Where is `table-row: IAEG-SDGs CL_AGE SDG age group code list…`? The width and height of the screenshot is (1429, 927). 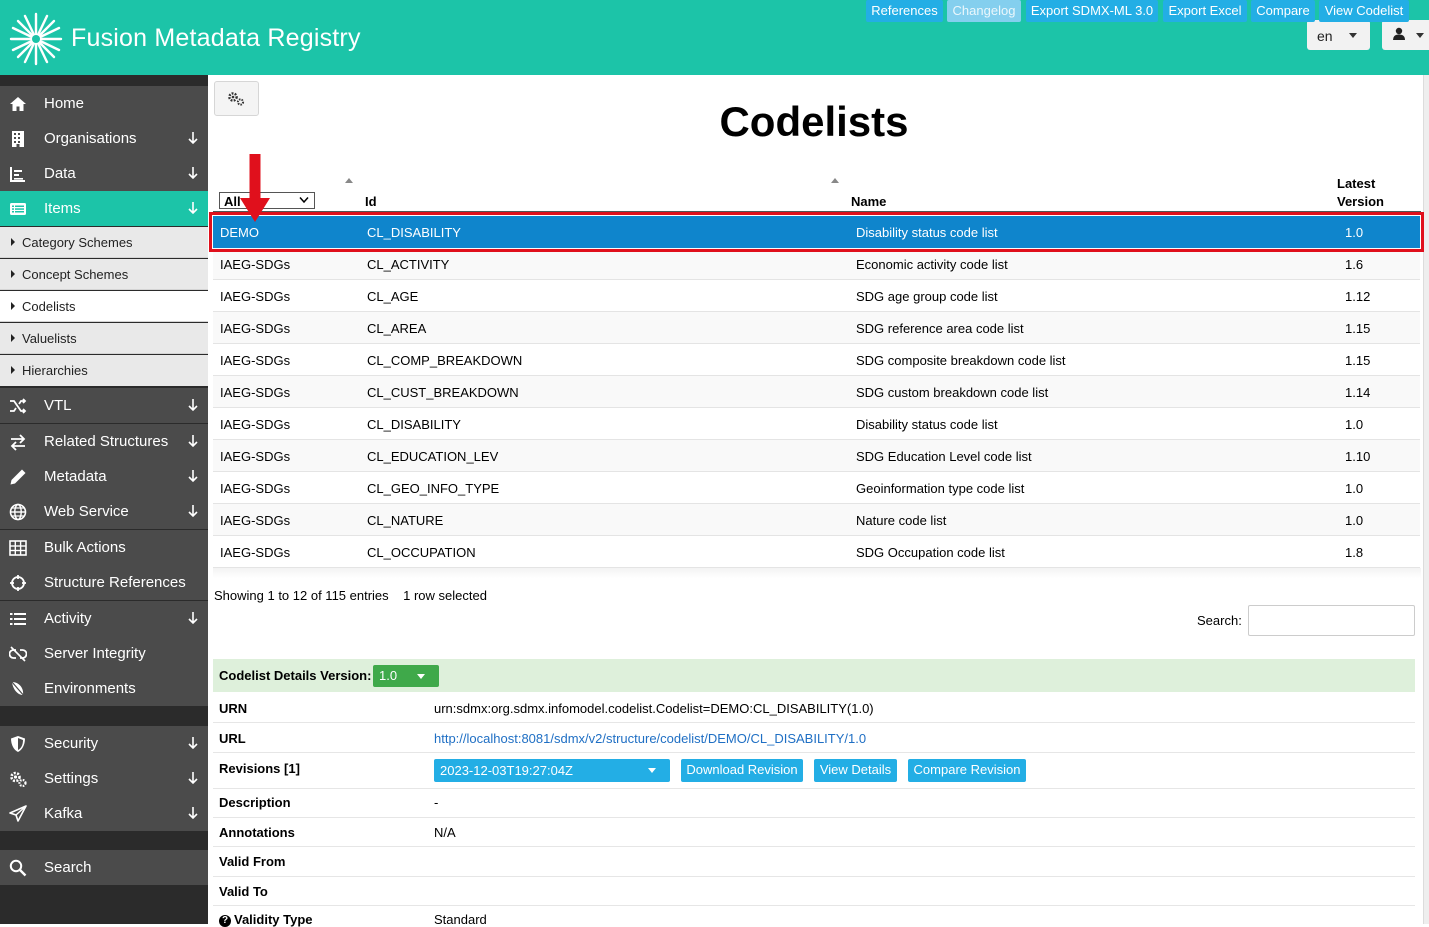 table-row: IAEG-SDGs CL_AGE SDG age group code list… is located at coordinates (816, 296).